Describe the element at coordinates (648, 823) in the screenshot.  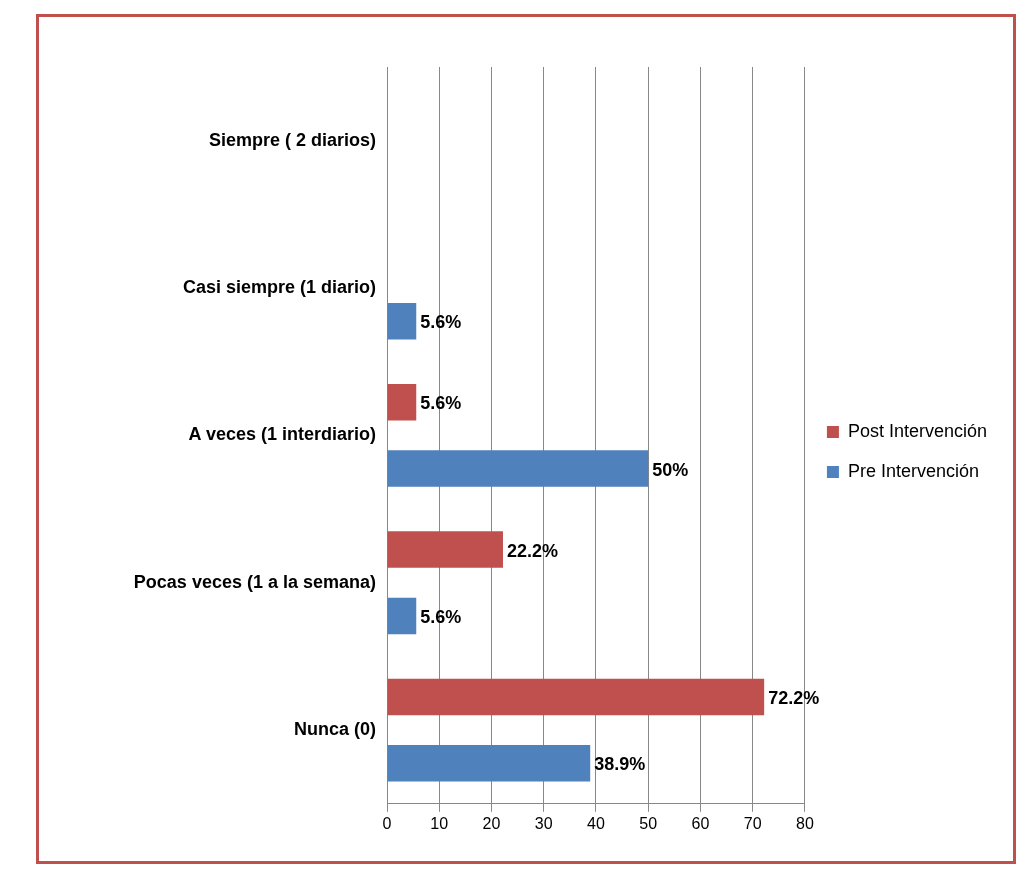
I see `x-tick-label: 50` at that location.